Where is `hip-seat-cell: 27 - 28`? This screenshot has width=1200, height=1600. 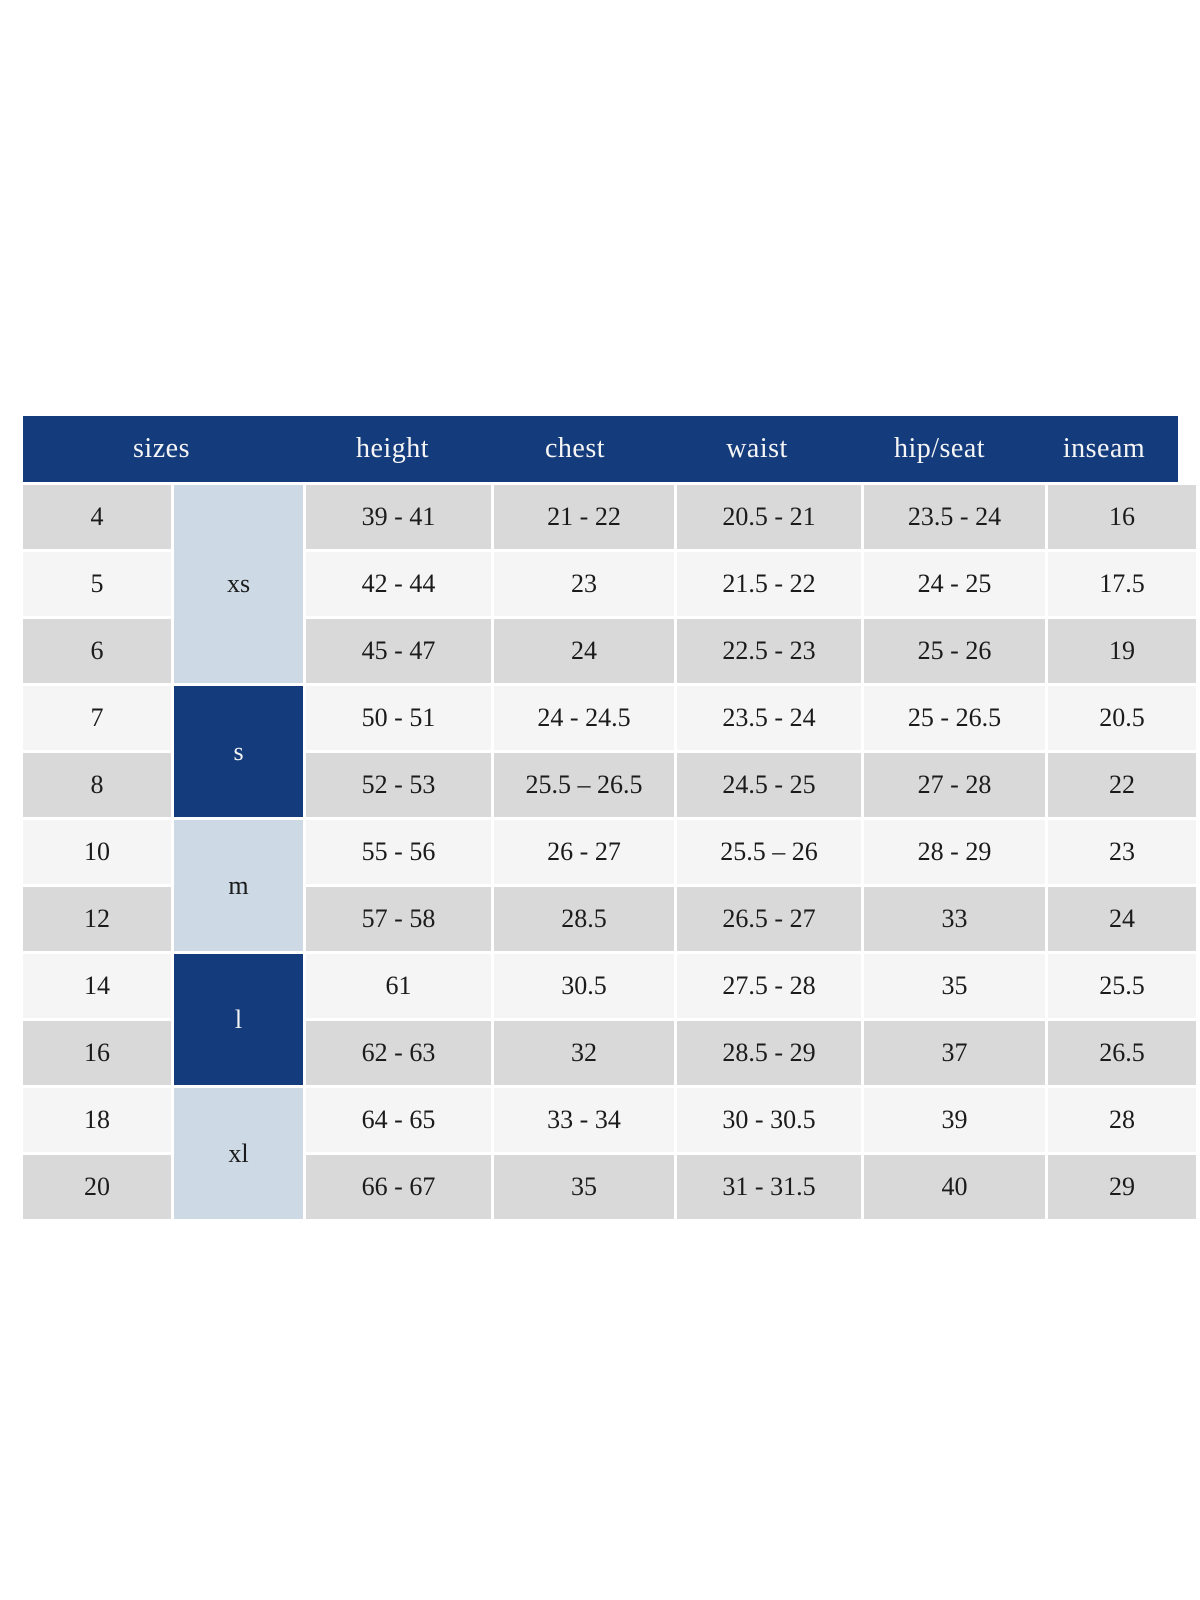
hip-seat-cell: 27 - 28 is located at coordinates (954, 785).